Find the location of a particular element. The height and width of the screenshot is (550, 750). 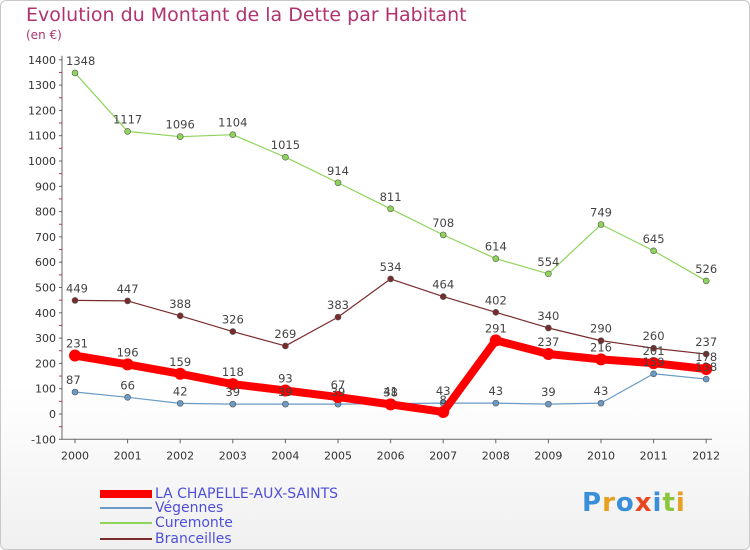

data-label: 43 is located at coordinates (601, 391).